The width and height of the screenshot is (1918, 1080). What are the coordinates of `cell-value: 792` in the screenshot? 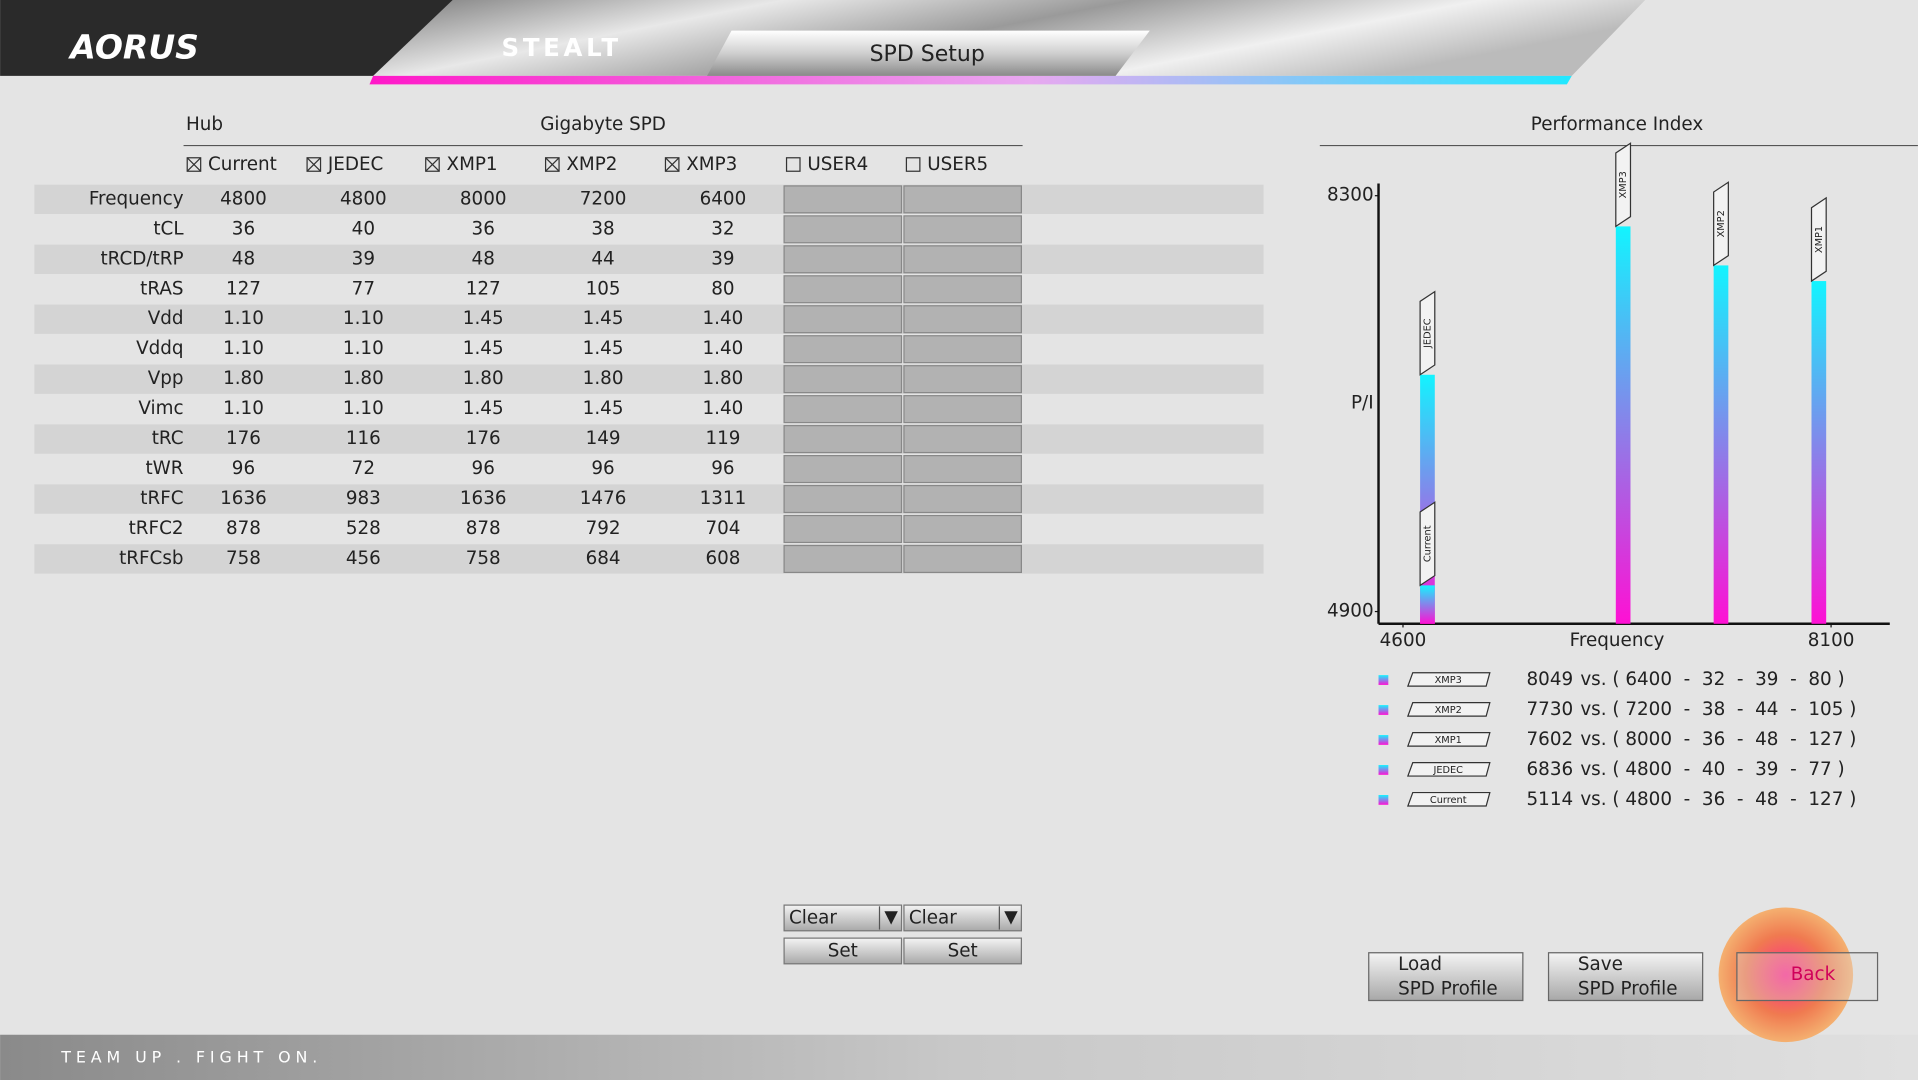 It's located at (603, 528).